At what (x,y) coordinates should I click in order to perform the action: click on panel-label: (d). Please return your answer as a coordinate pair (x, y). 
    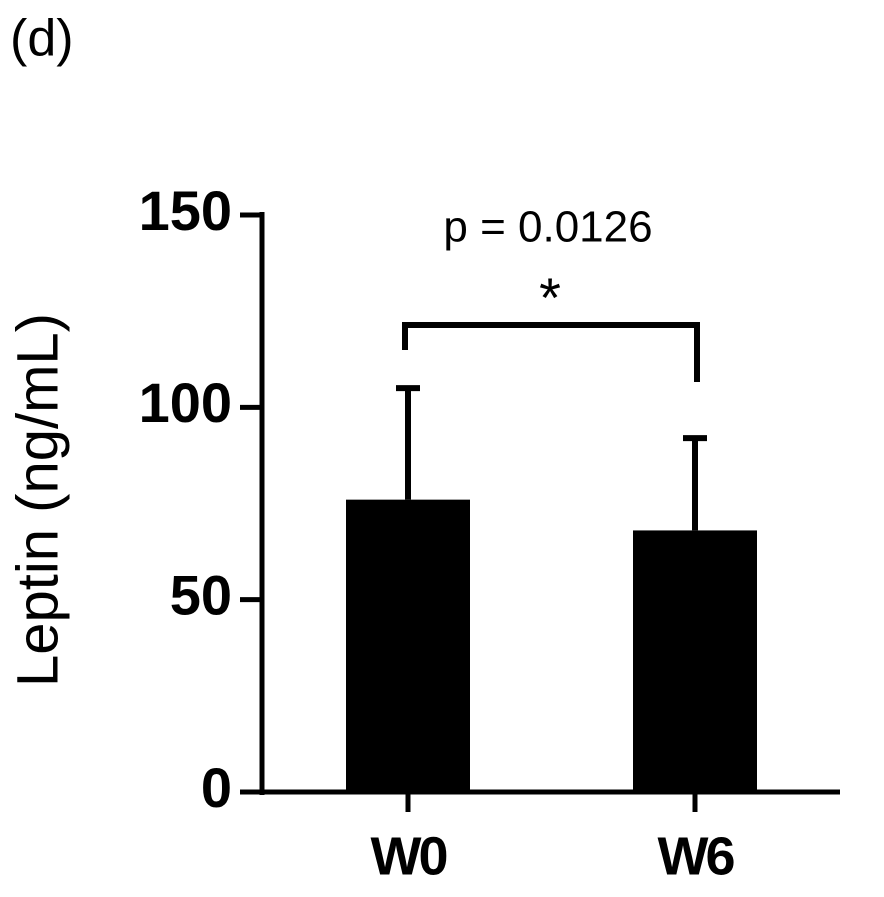
    Looking at the image, I should click on (42, 39).